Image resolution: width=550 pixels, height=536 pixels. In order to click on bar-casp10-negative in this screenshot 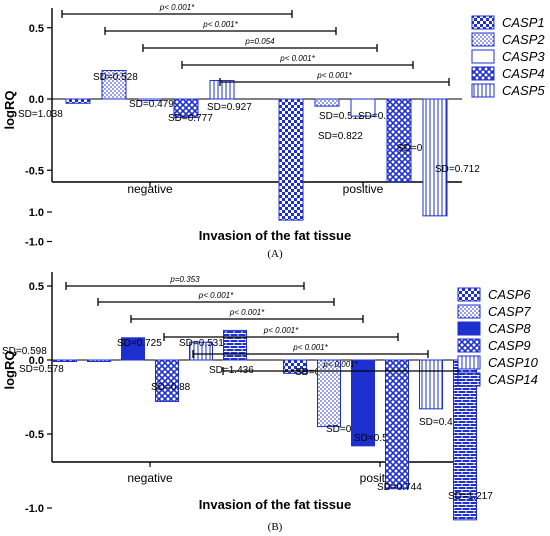, I will do `click(201, 351)`.